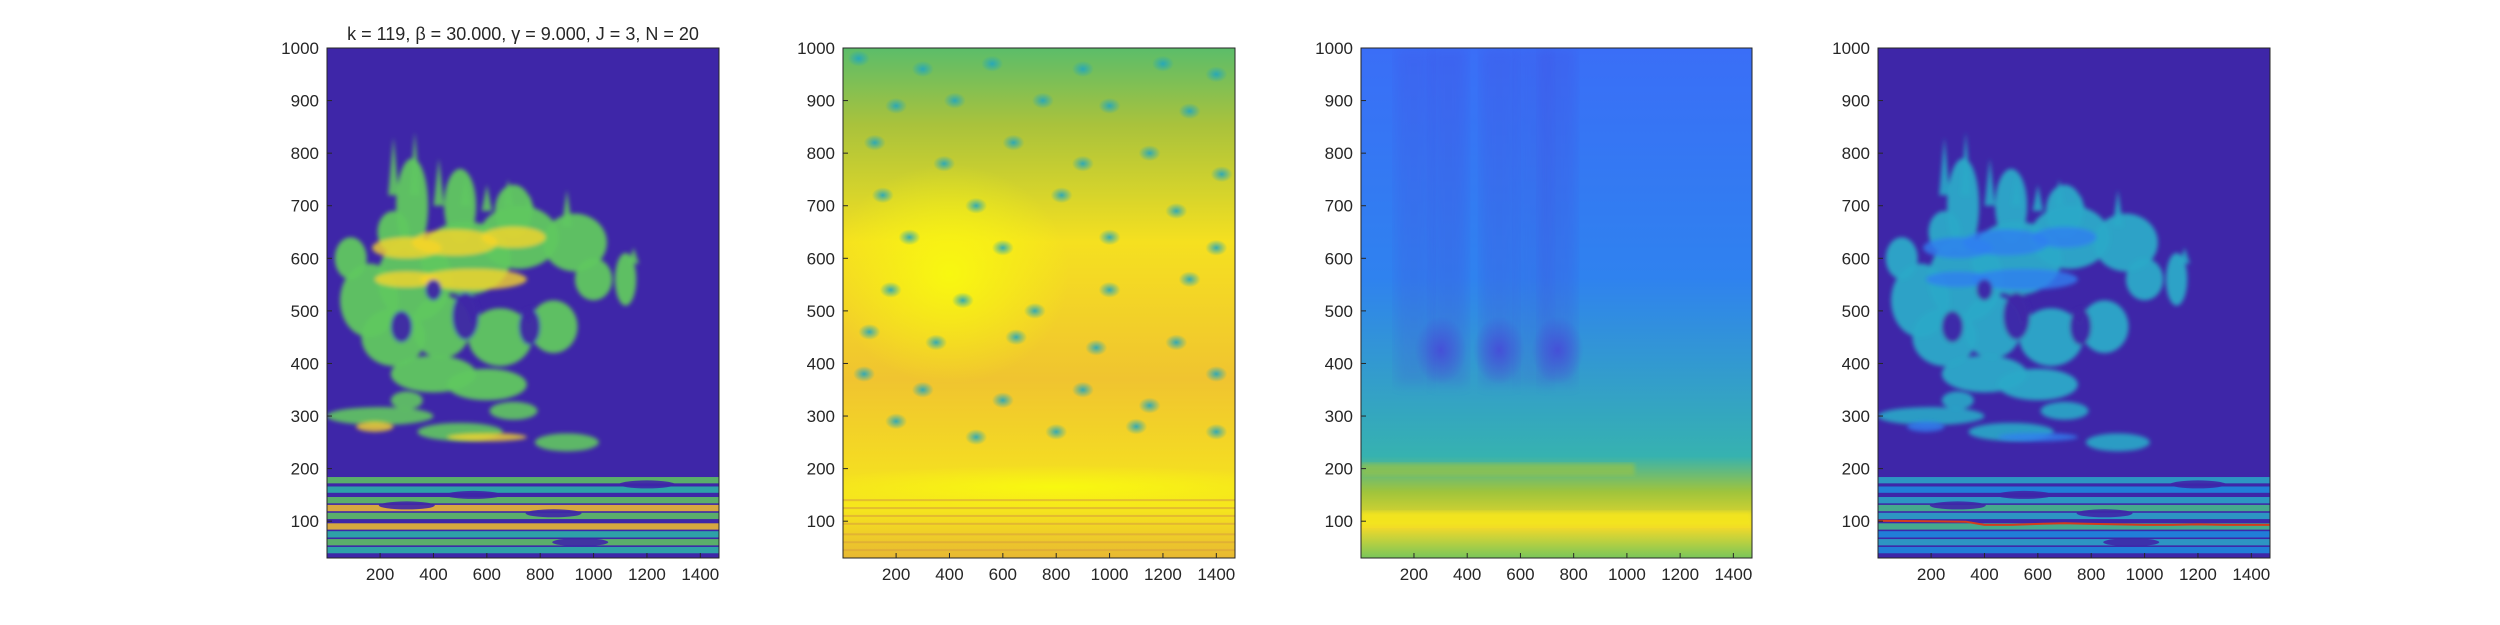 This screenshot has height=625, width=2500. What do you see at coordinates (821, 416) in the screenshot?
I see `y-tick-label: 300` at bounding box center [821, 416].